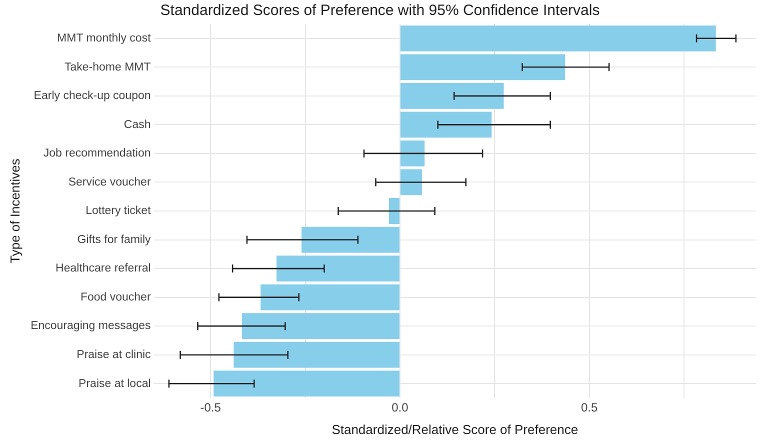 The image size is (764, 442). I want to click on y-tick-label: Food voucher, so click(115, 297).